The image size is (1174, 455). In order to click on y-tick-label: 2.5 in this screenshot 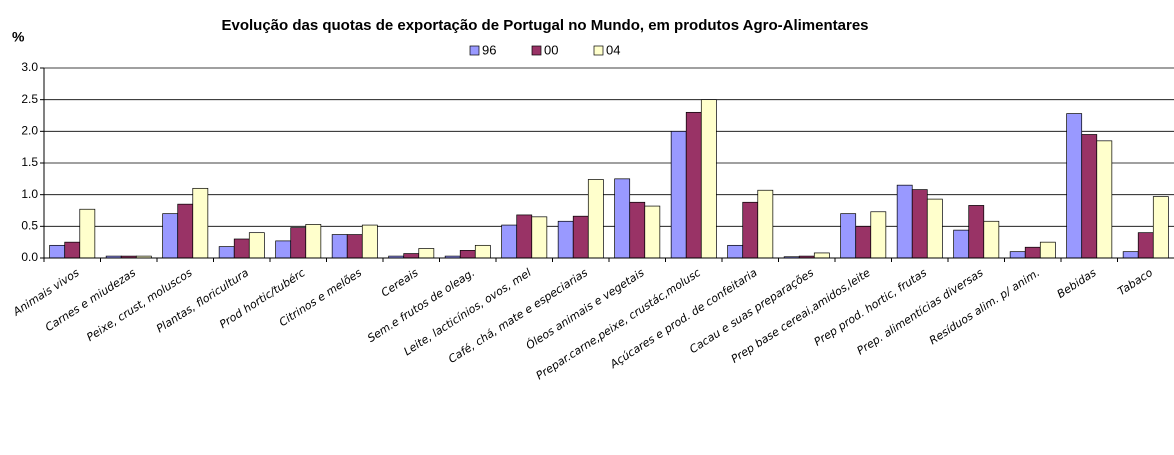, I will do `click(29, 99)`.